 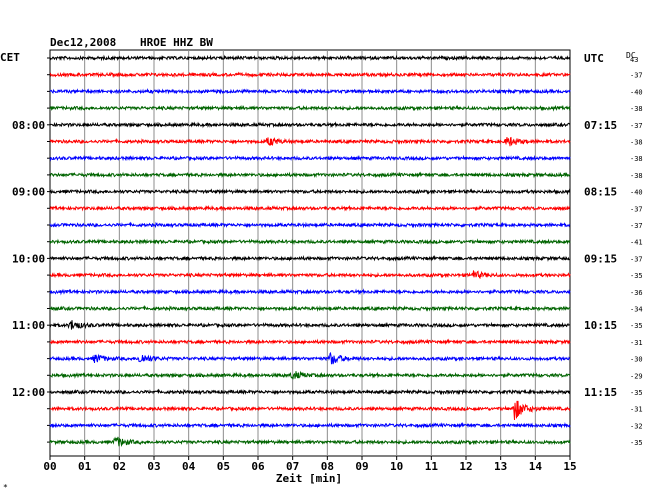 I want to click on cet-header: CET, so click(x=10, y=57).